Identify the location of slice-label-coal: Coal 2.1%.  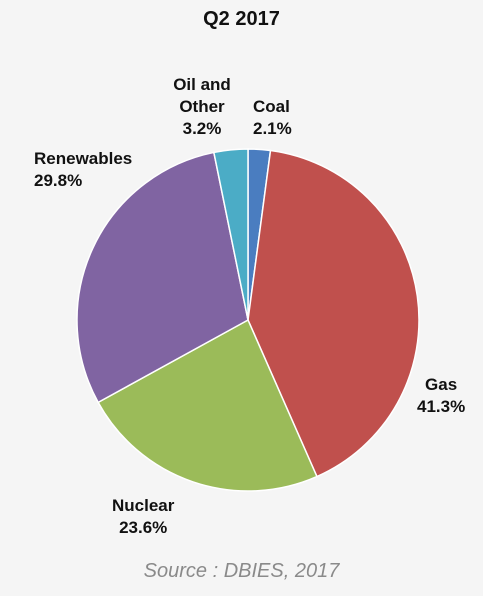
(272, 118).